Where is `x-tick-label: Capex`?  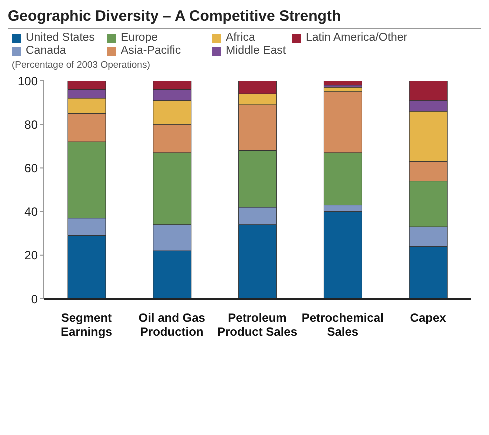 x-tick-label: Capex is located at coordinates (428, 318).